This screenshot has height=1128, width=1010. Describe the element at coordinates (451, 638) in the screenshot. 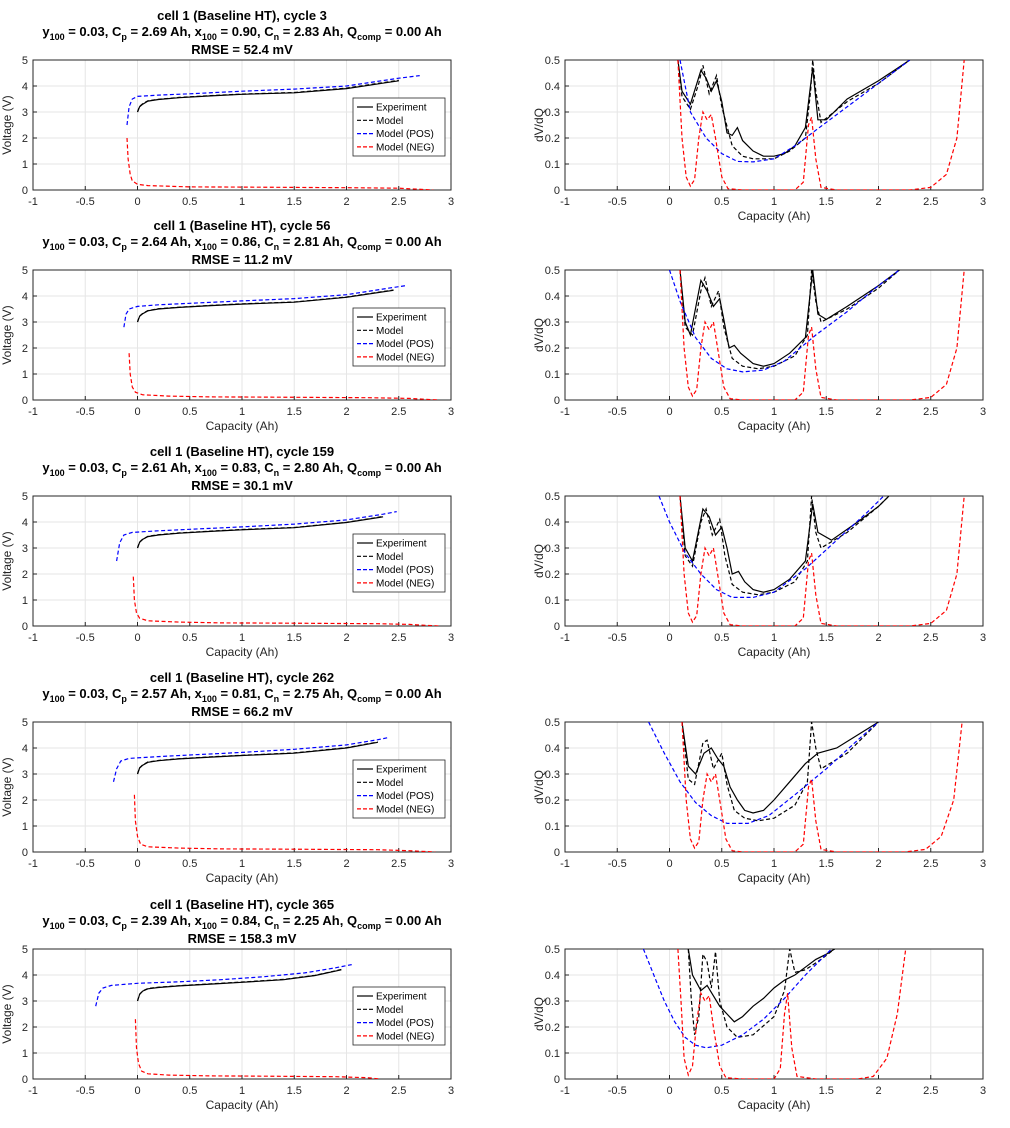

I see `chart-4-xtick-label: 3` at that location.